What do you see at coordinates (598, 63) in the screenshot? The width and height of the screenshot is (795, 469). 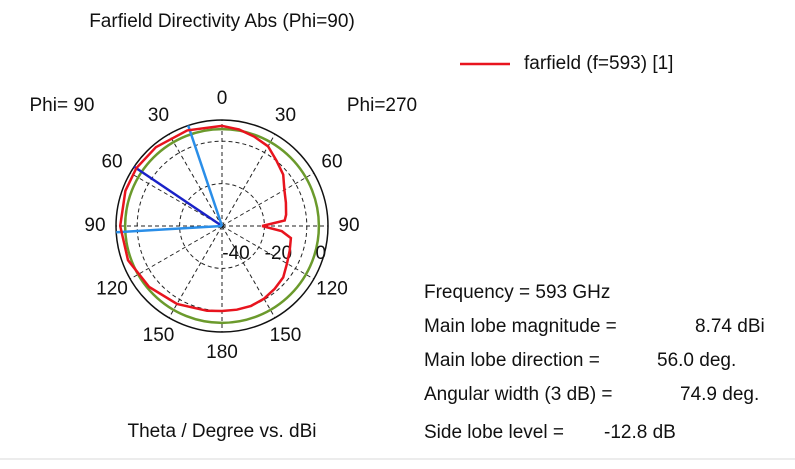 I see `legend-label: farfield (f=593) [1]` at bounding box center [598, 63].